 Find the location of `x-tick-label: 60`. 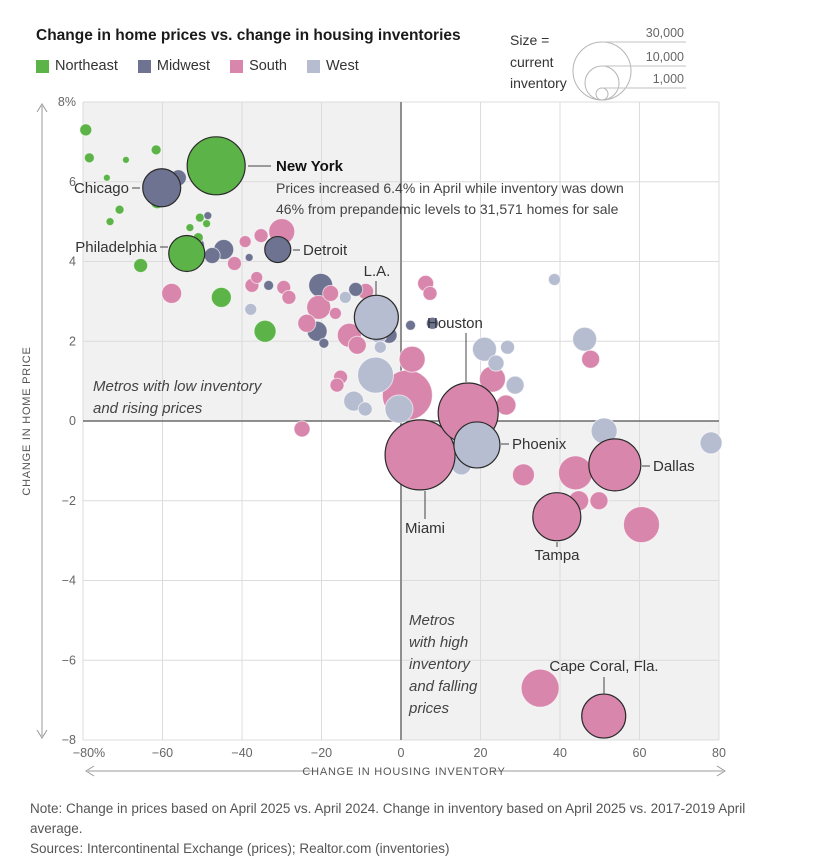

x-tick-label: 60 is located at coordinates (640, 753).